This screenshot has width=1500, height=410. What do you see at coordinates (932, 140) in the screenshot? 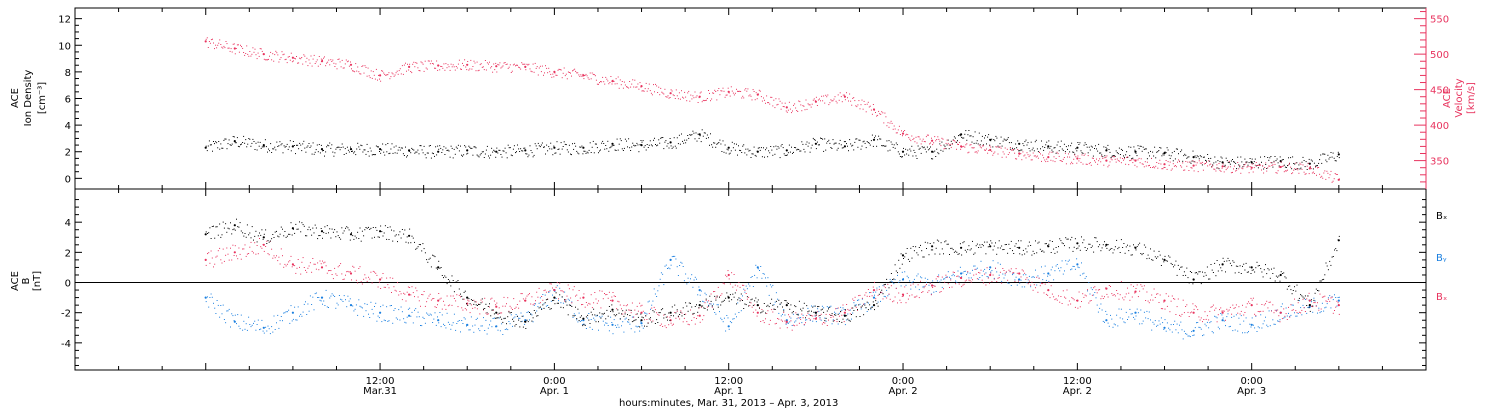
I see `velocity-point` at bounding box center [932, 140].